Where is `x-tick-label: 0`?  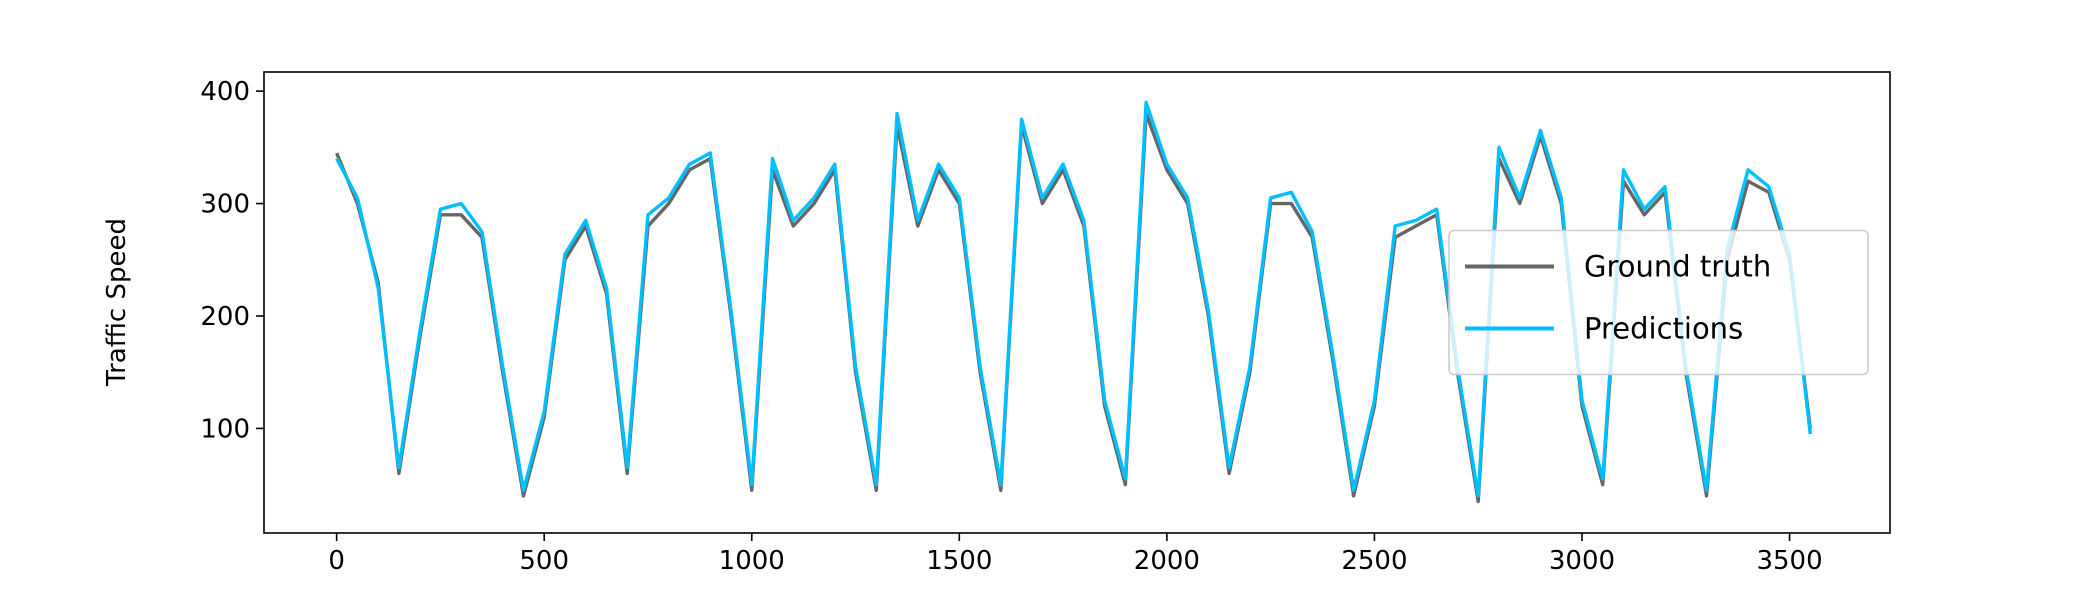
x-tick-label: 0 is located at coordinates (336, 561).